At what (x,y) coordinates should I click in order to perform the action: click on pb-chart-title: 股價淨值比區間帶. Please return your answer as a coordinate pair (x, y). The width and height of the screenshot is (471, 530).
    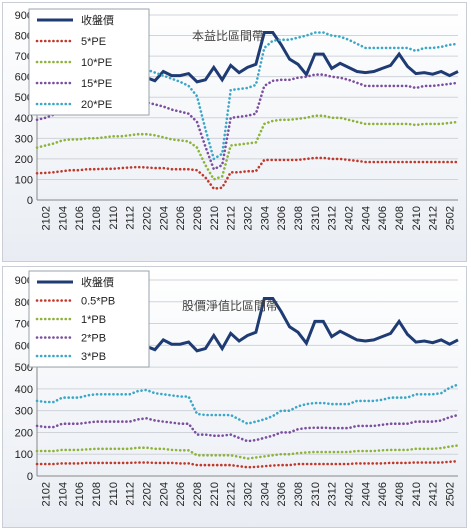
    Looking at the image, I should click on (230, 305).